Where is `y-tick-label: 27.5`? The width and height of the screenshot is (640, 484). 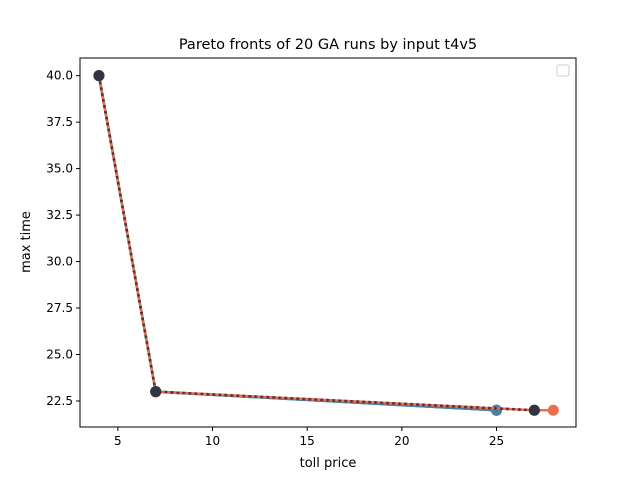 y-tick-label: 27.5 is located at coordinates (59, 308).